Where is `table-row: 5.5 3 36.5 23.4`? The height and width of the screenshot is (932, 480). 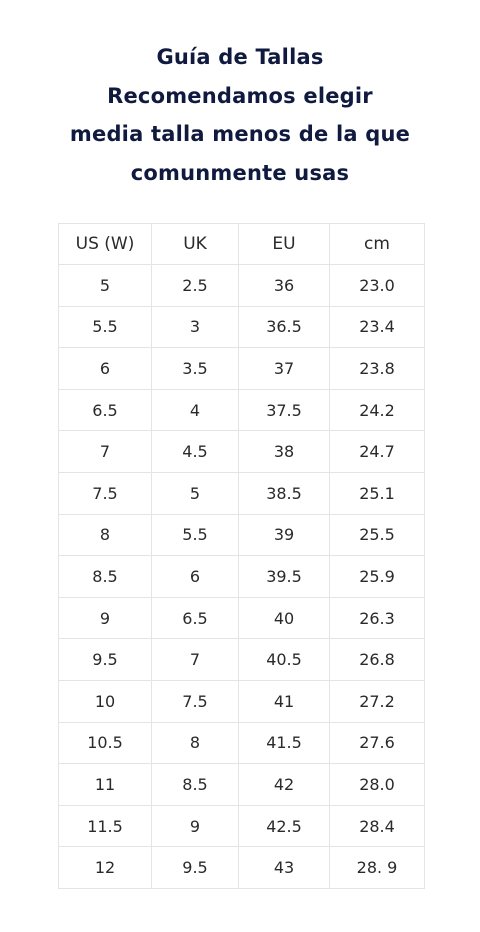
table-row: 5.5 3 36.5 23.4 is located at coordinates (241, 327).